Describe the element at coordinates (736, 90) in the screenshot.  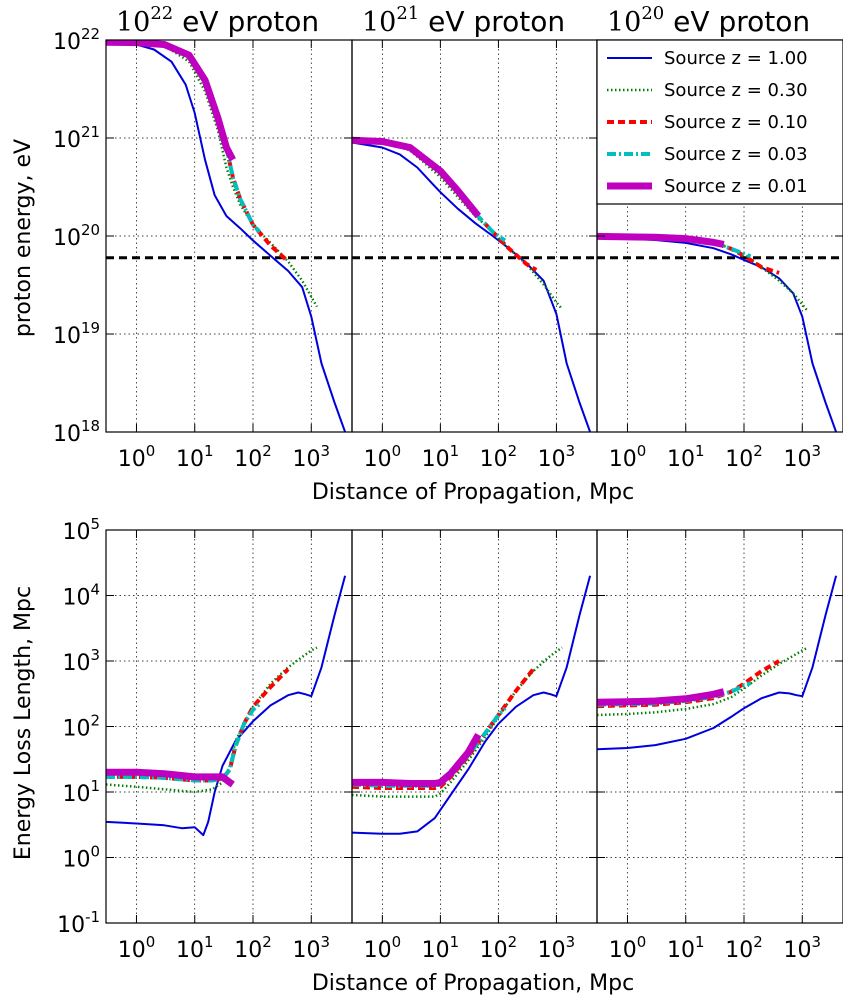
I see `legend-label-2: Source z = 0.30` at that location.